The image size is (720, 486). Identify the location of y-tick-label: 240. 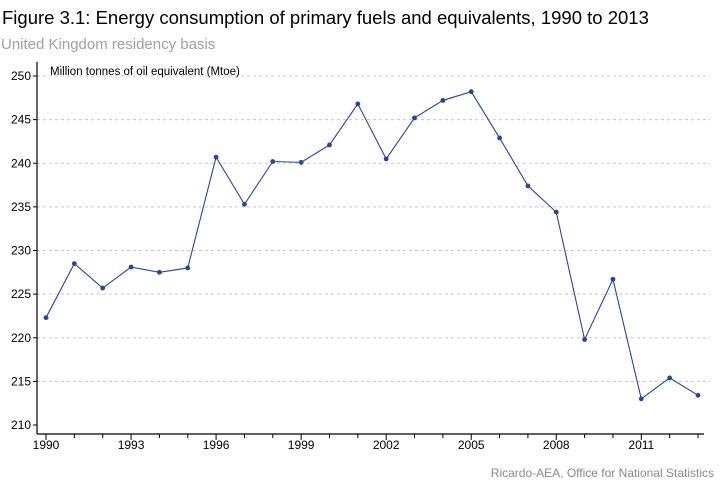
(21, 163).